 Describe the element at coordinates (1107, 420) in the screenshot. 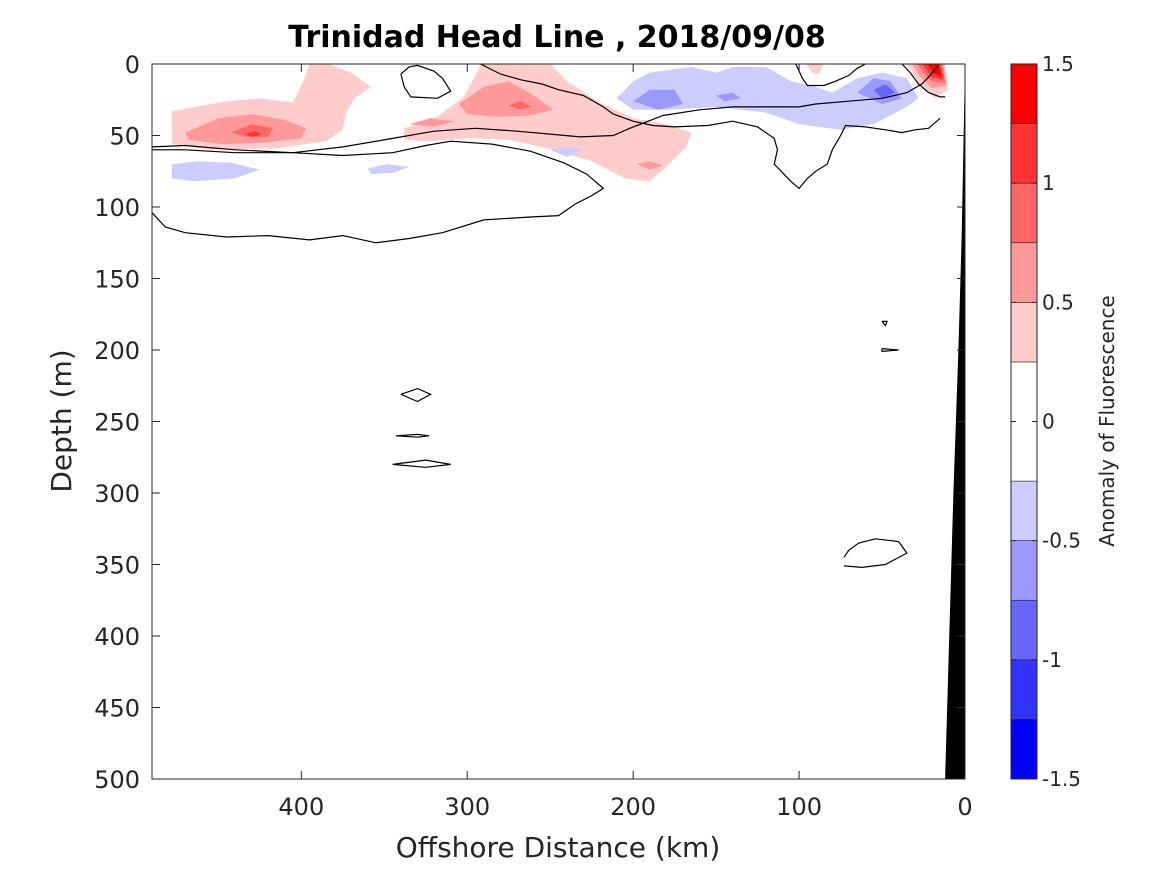

I see `colorbar-label: Anomaly of Fluorescence` at that location.